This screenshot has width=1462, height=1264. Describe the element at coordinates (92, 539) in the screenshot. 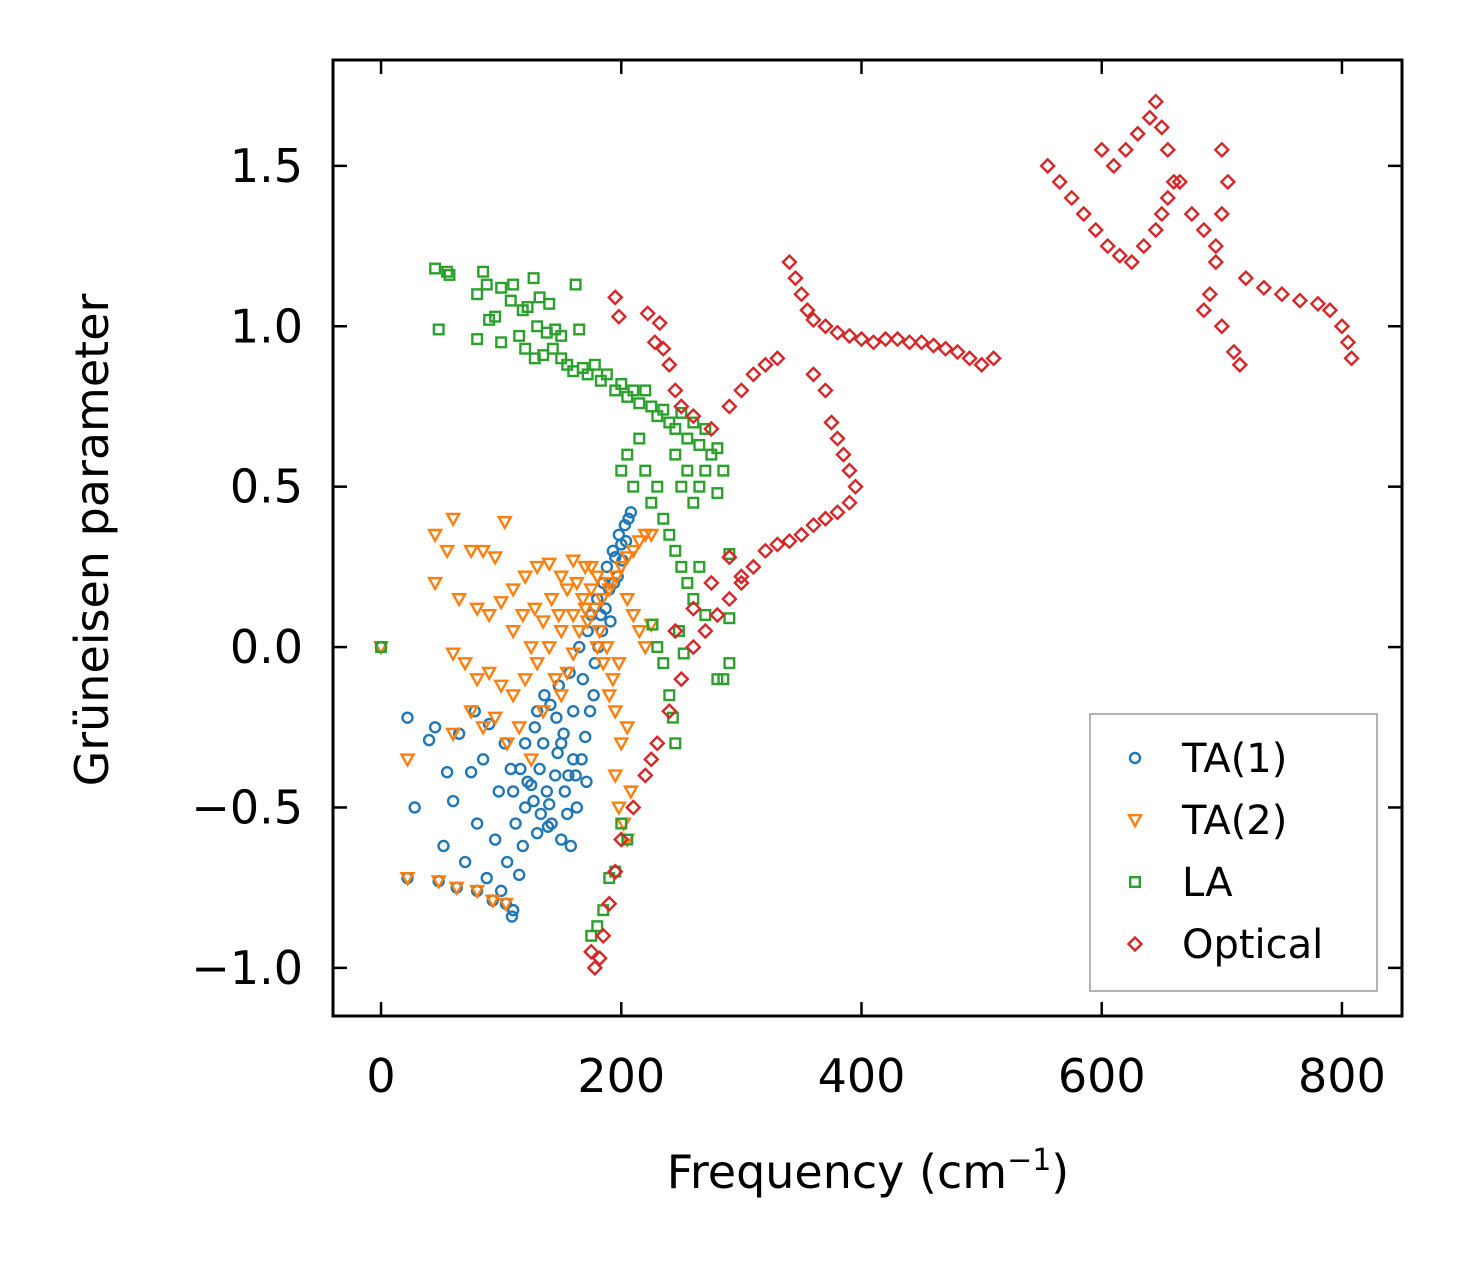

I see `y-axis-title: Grüneisen parameter` at that location.